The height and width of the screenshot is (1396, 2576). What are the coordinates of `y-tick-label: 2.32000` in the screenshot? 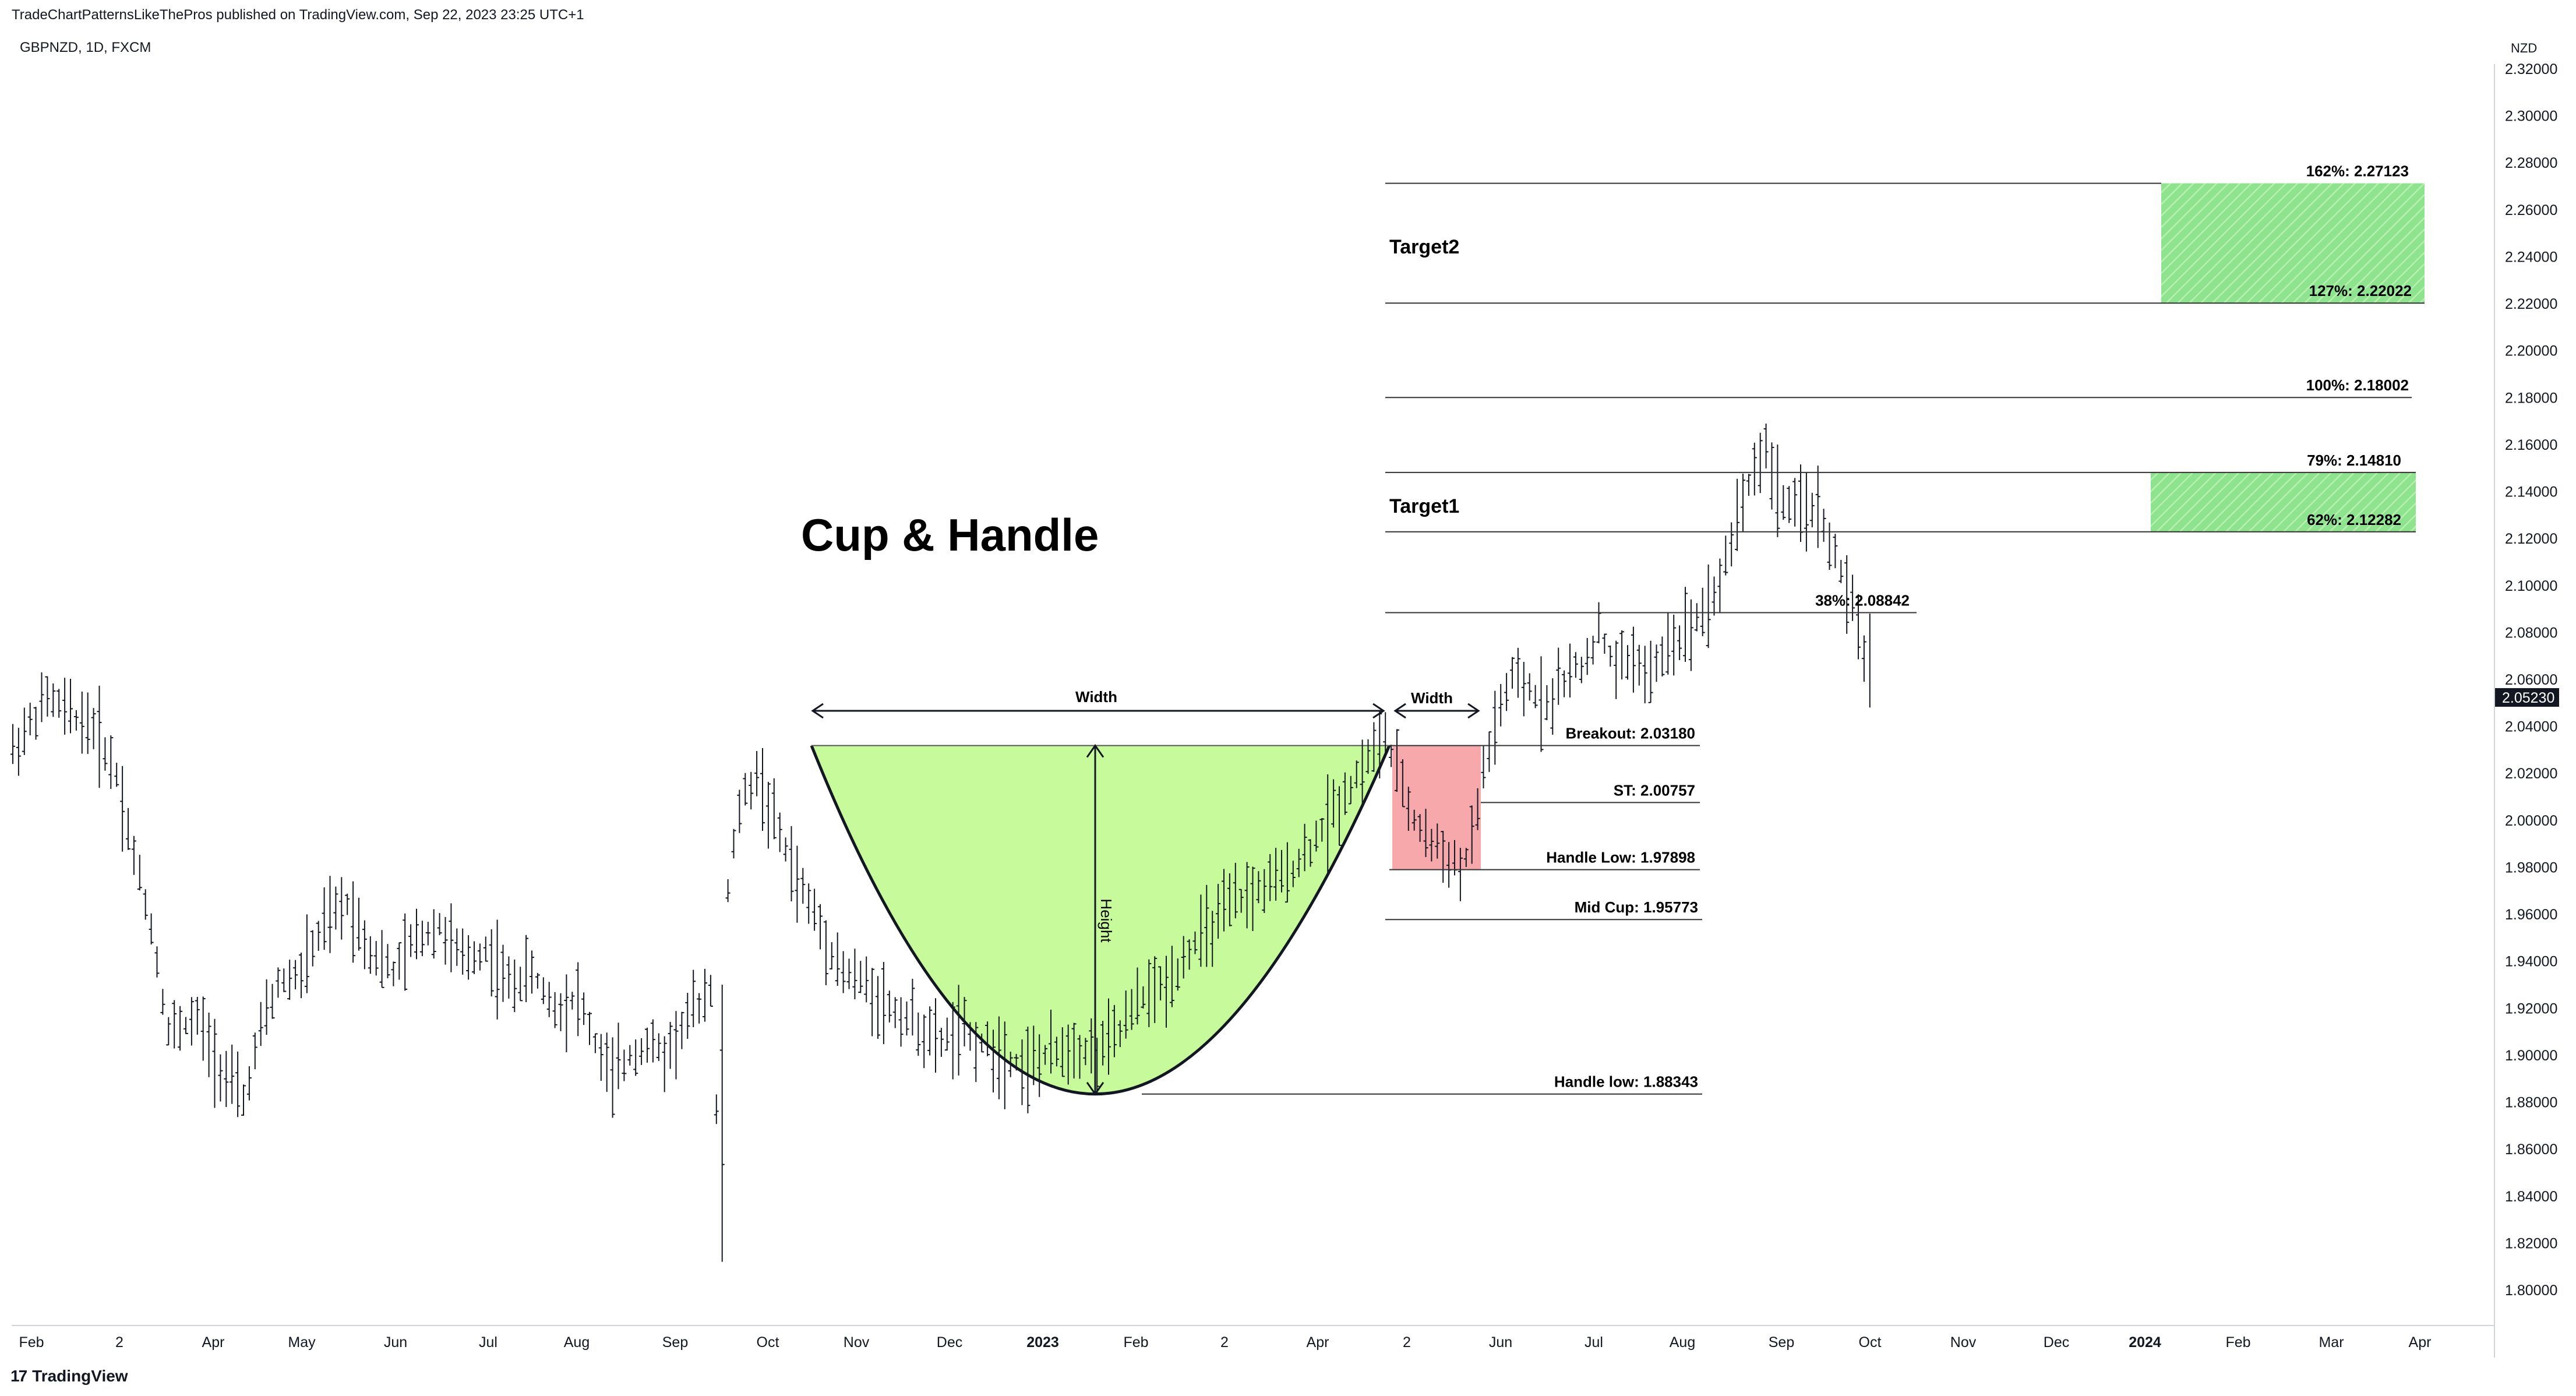 It's located at (2531, 69).